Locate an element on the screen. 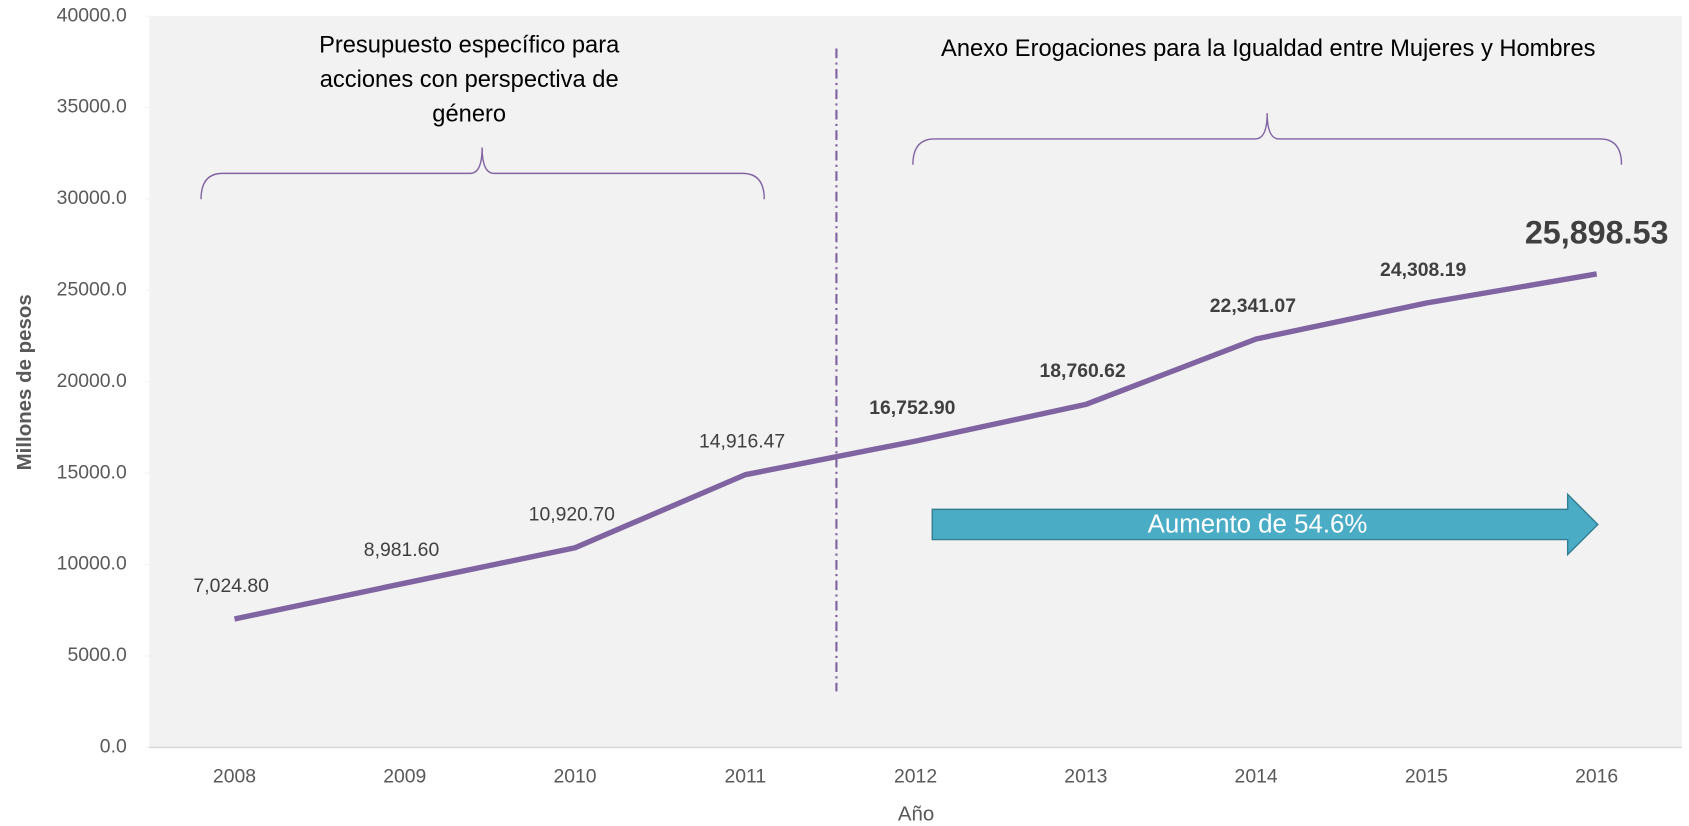 The image size is (1689, 826). x-tick-label: 2010 is located at coordinates (574, 777).